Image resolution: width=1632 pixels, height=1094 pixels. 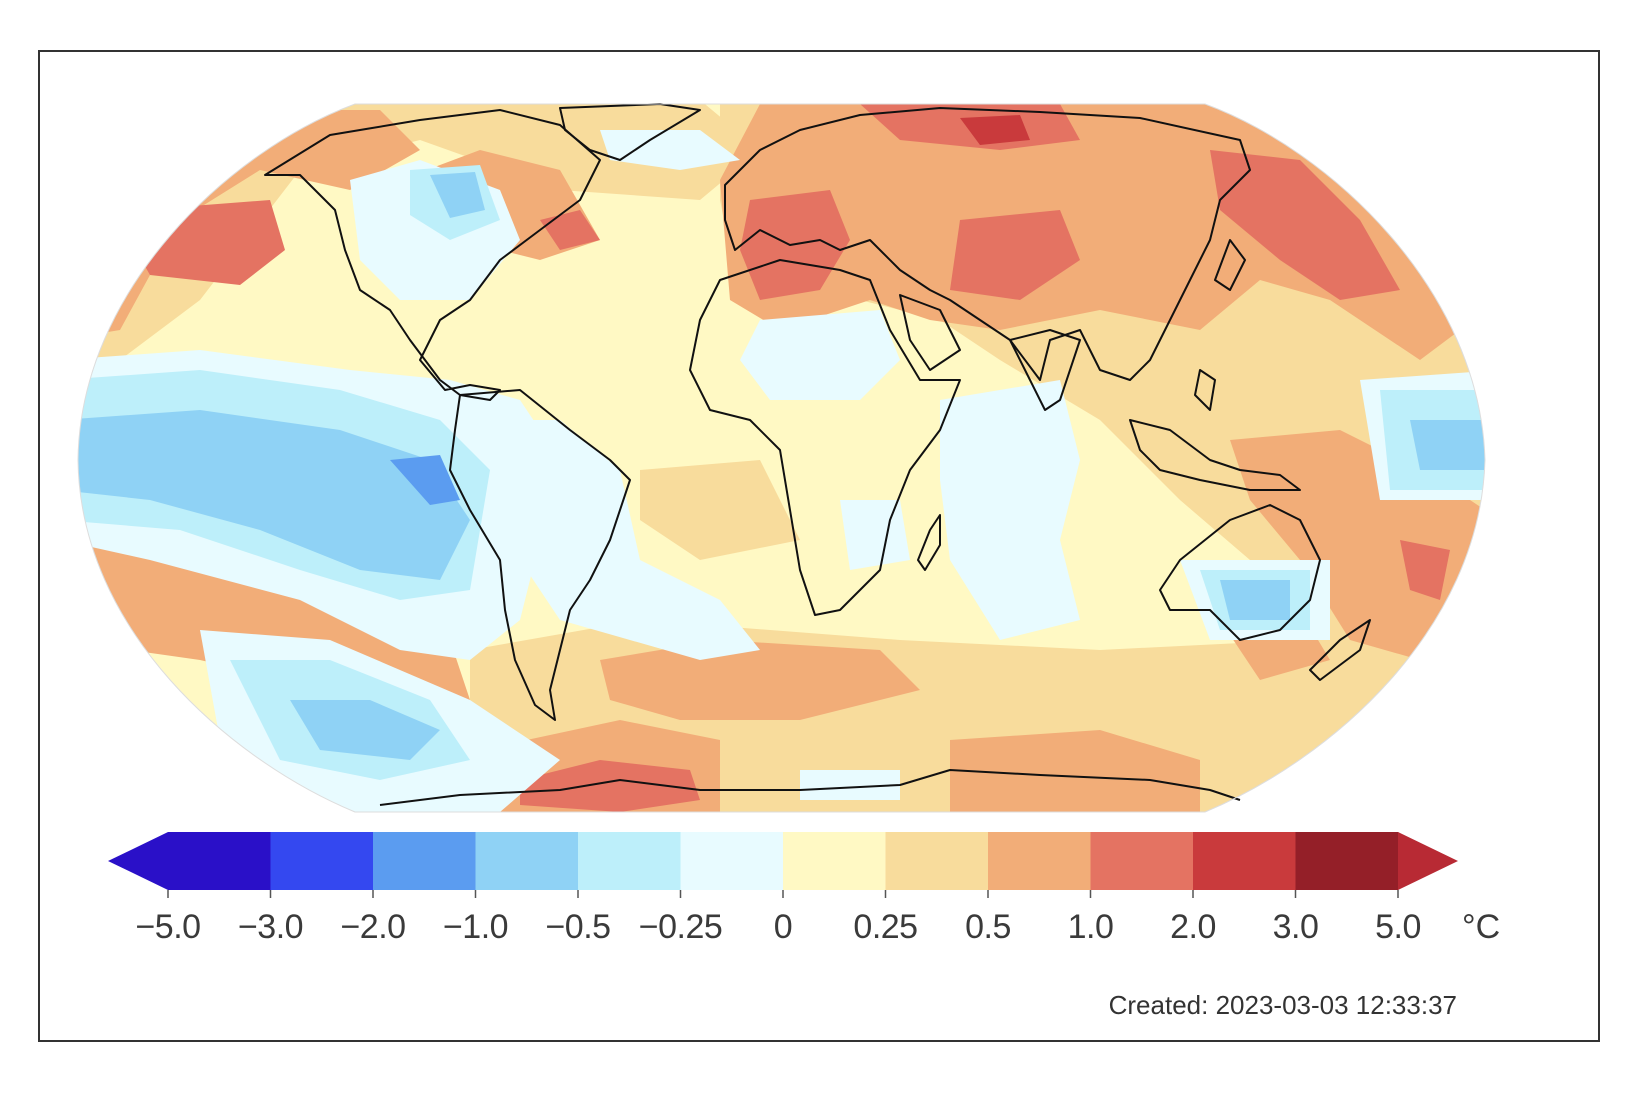 I want to click on colorbar-tick-label: −5.0, so click(x=168, y=927).